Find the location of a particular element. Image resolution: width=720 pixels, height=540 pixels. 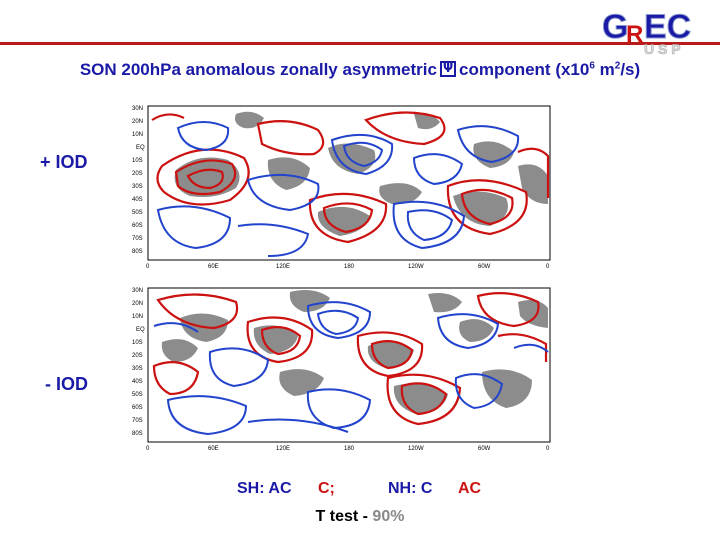

header-divider-line is located at coordinates (360, 43).